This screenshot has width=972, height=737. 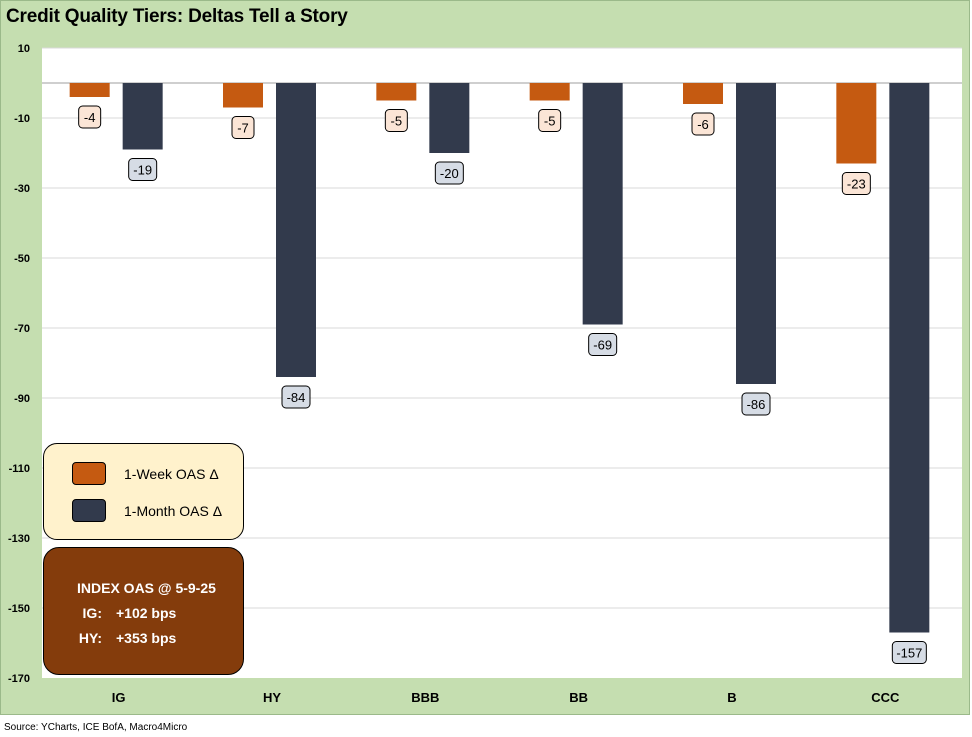 What do you see at coordinates (578, 697) in the screenshot?
I see `x-tick-label: BB` at bounding box center [578, 697].